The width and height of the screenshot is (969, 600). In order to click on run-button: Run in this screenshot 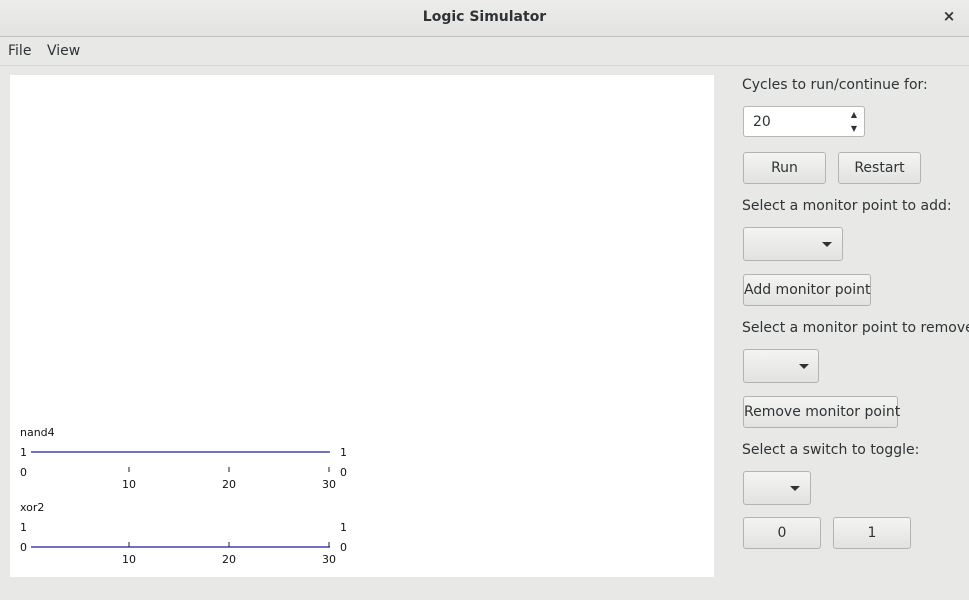, I will do `click(784, 168)`.